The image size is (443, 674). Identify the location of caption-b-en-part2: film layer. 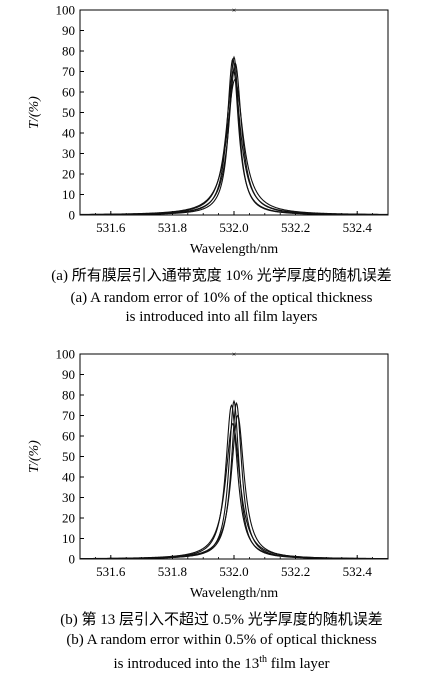
(298, 664).